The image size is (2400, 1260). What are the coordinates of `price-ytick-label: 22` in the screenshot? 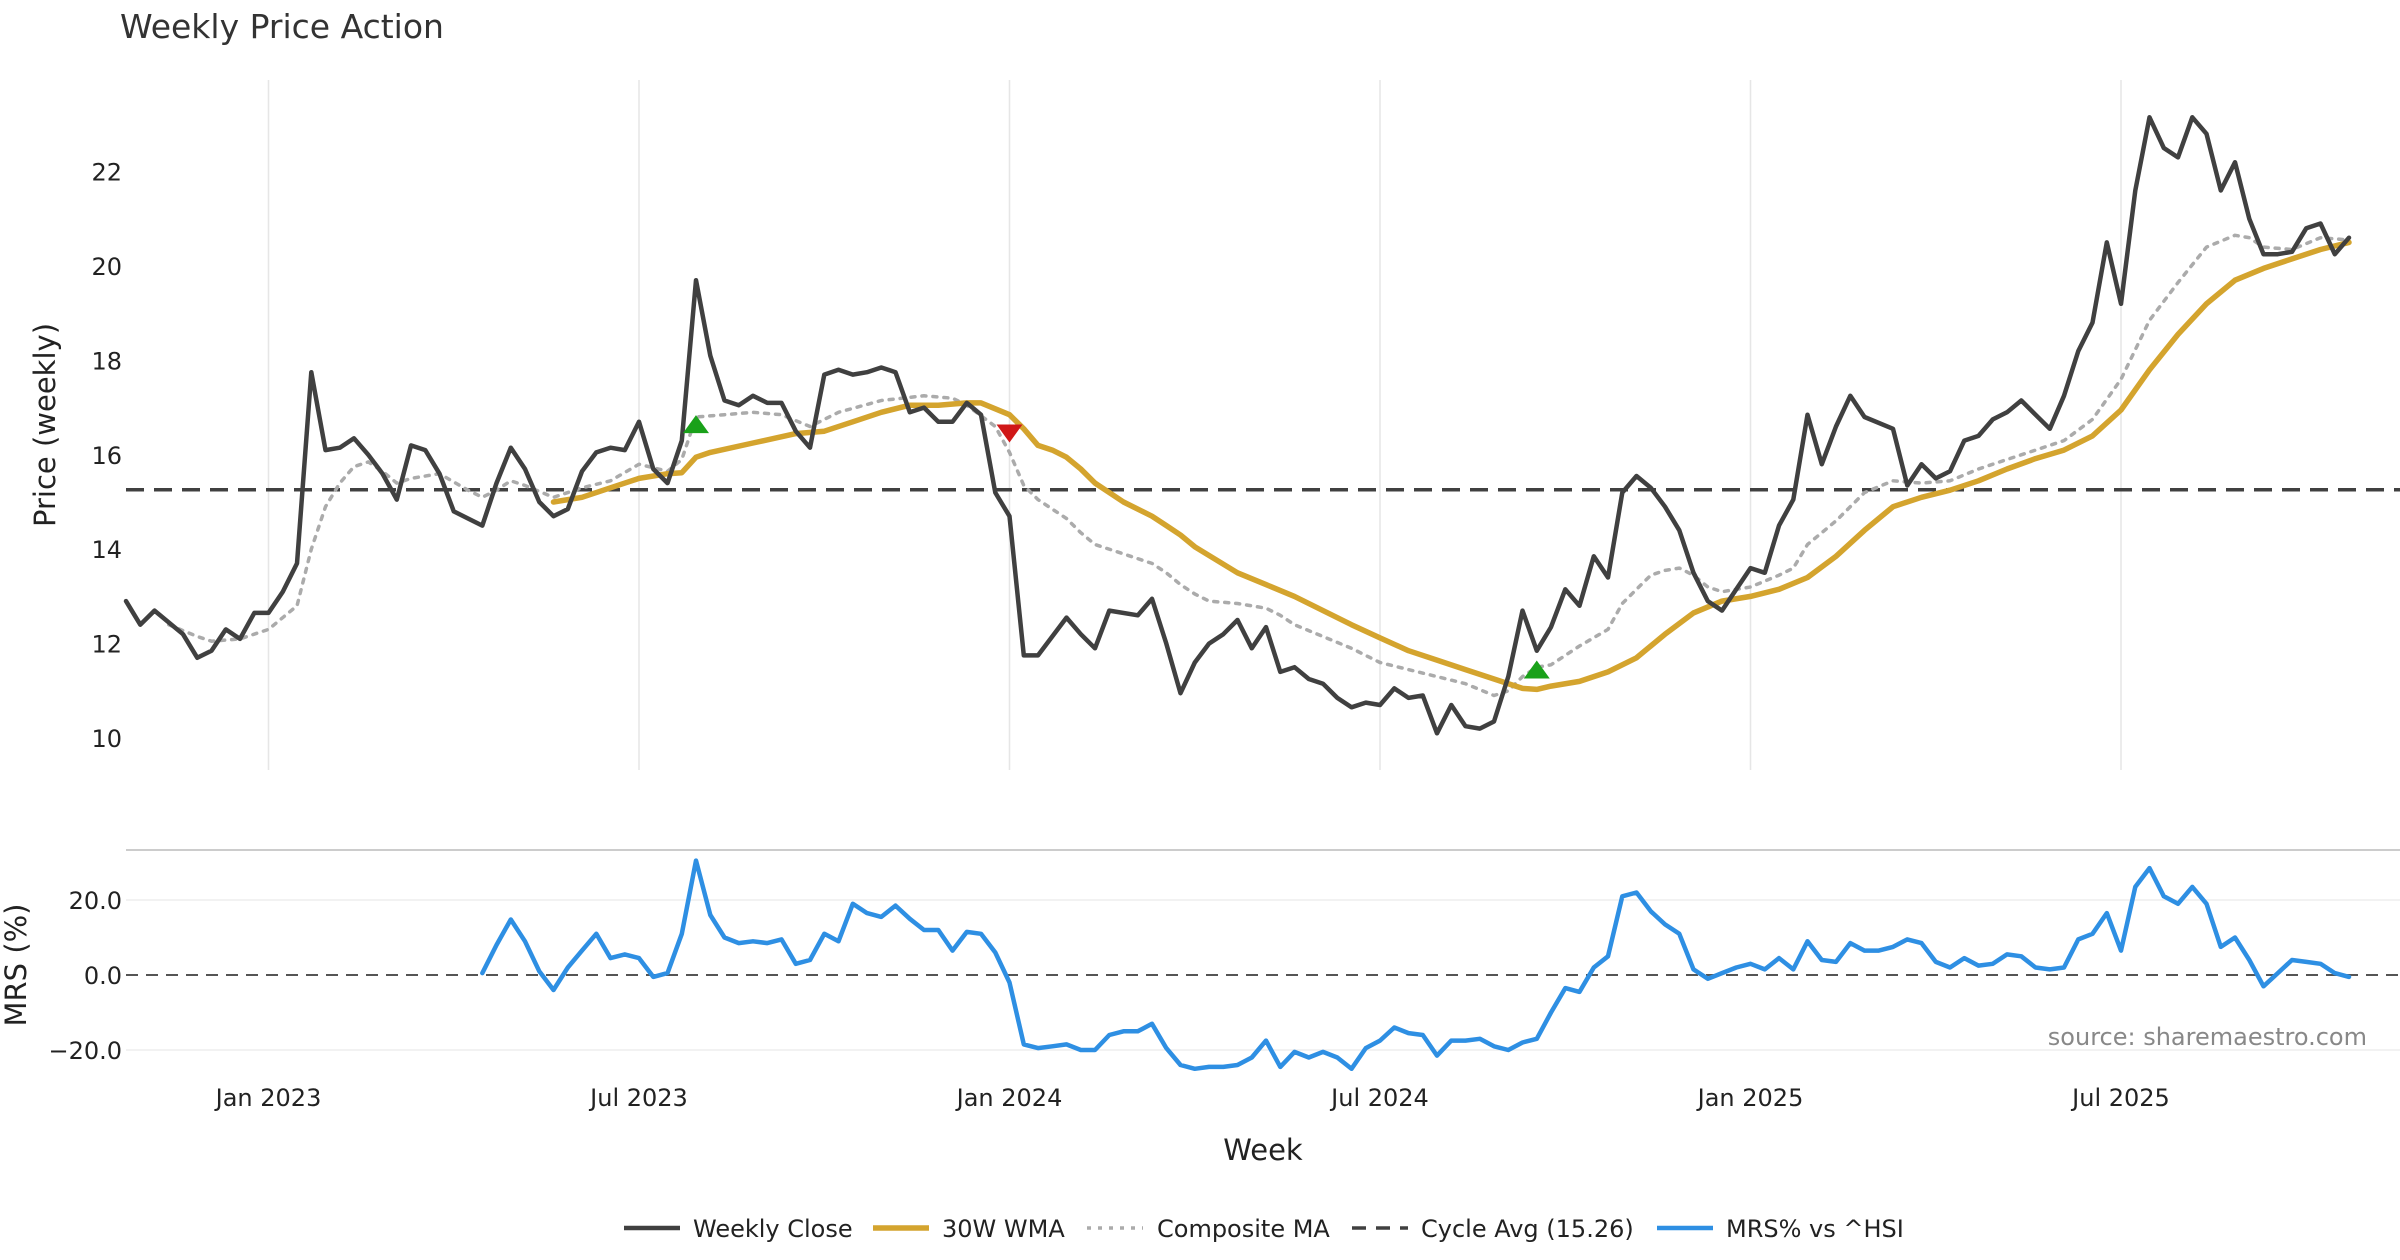 It's located at (106, 173).